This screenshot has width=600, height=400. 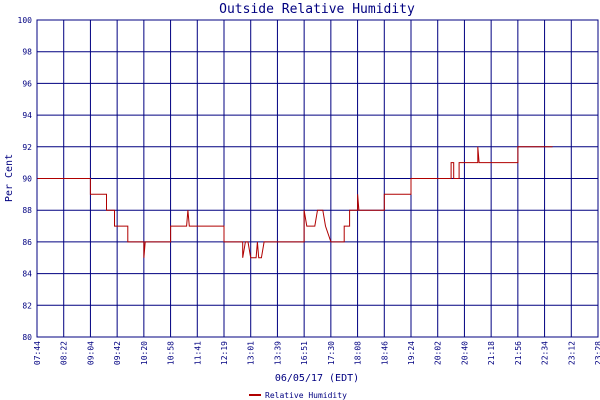 I want to click on y-tick-label: 84, so click(x=27, y=274).